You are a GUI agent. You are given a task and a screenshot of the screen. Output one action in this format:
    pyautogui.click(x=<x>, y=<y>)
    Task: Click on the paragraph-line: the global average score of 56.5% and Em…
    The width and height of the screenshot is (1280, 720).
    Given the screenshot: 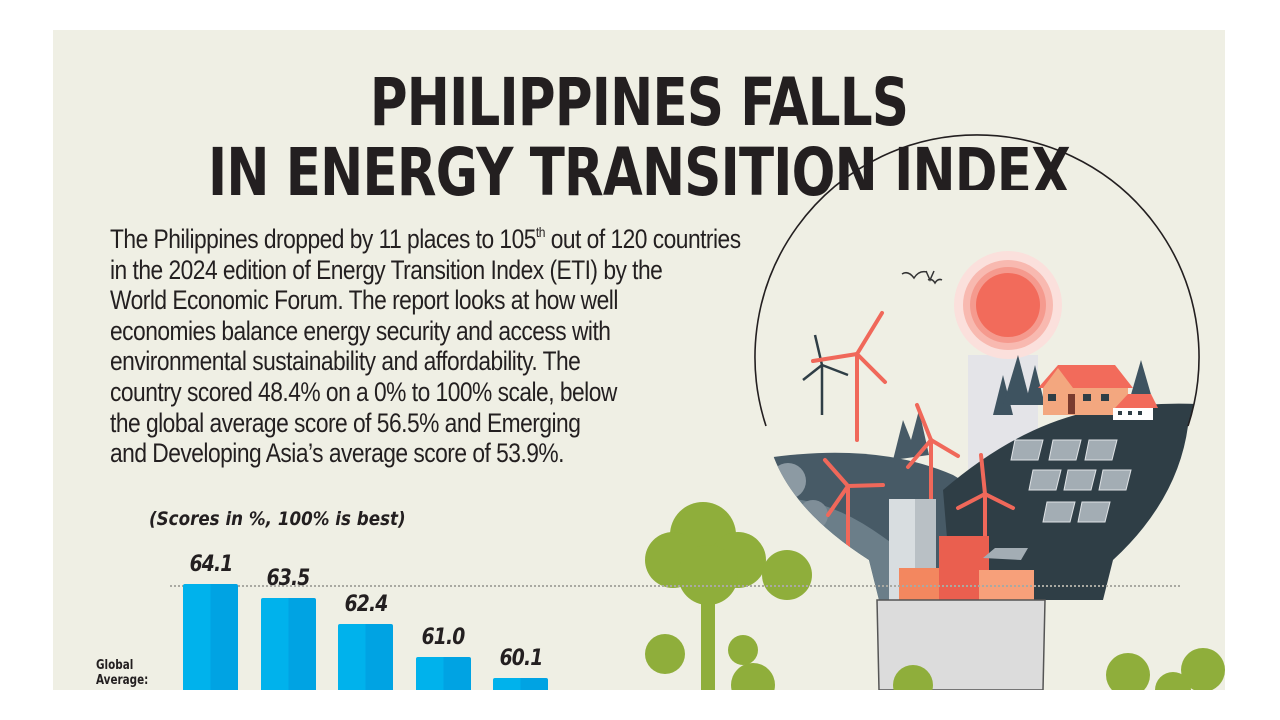 What is the action you would take?
    pyautogui.click(x=345, y=422)
    